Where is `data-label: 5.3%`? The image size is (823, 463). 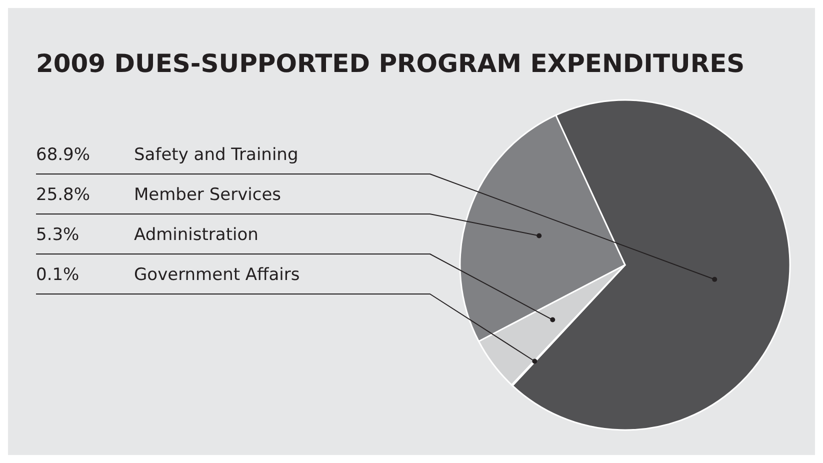
data-label: 5.3% is located at coordinates (58, 235).